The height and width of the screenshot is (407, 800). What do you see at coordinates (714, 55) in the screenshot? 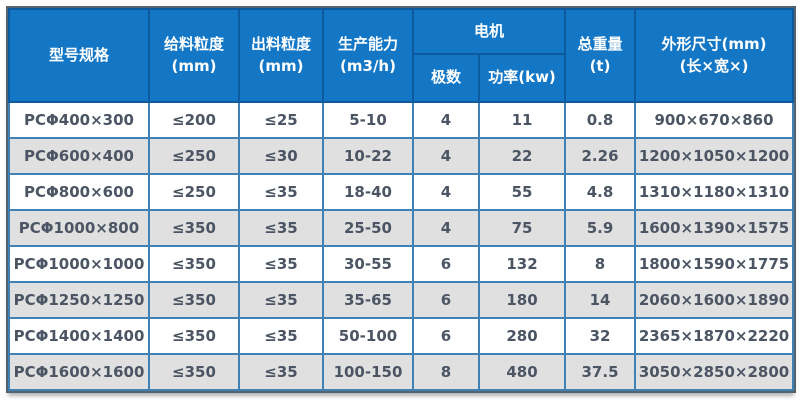
I see `header-dimensions: 外形尺寸(mm) (长×宽×)` at bounding box center [714, 55].